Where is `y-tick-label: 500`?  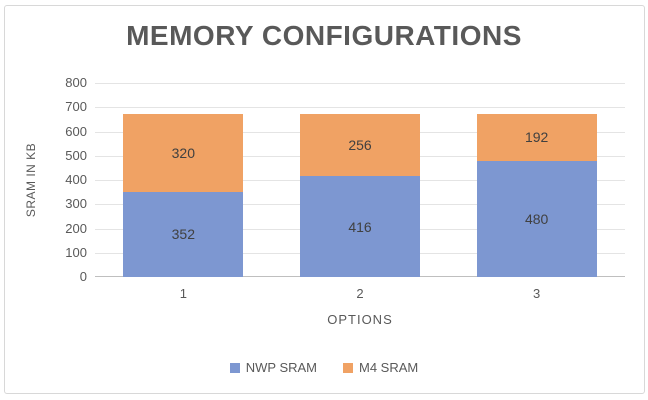 y-tick-label: 500 is located at coordinates (76, 155).